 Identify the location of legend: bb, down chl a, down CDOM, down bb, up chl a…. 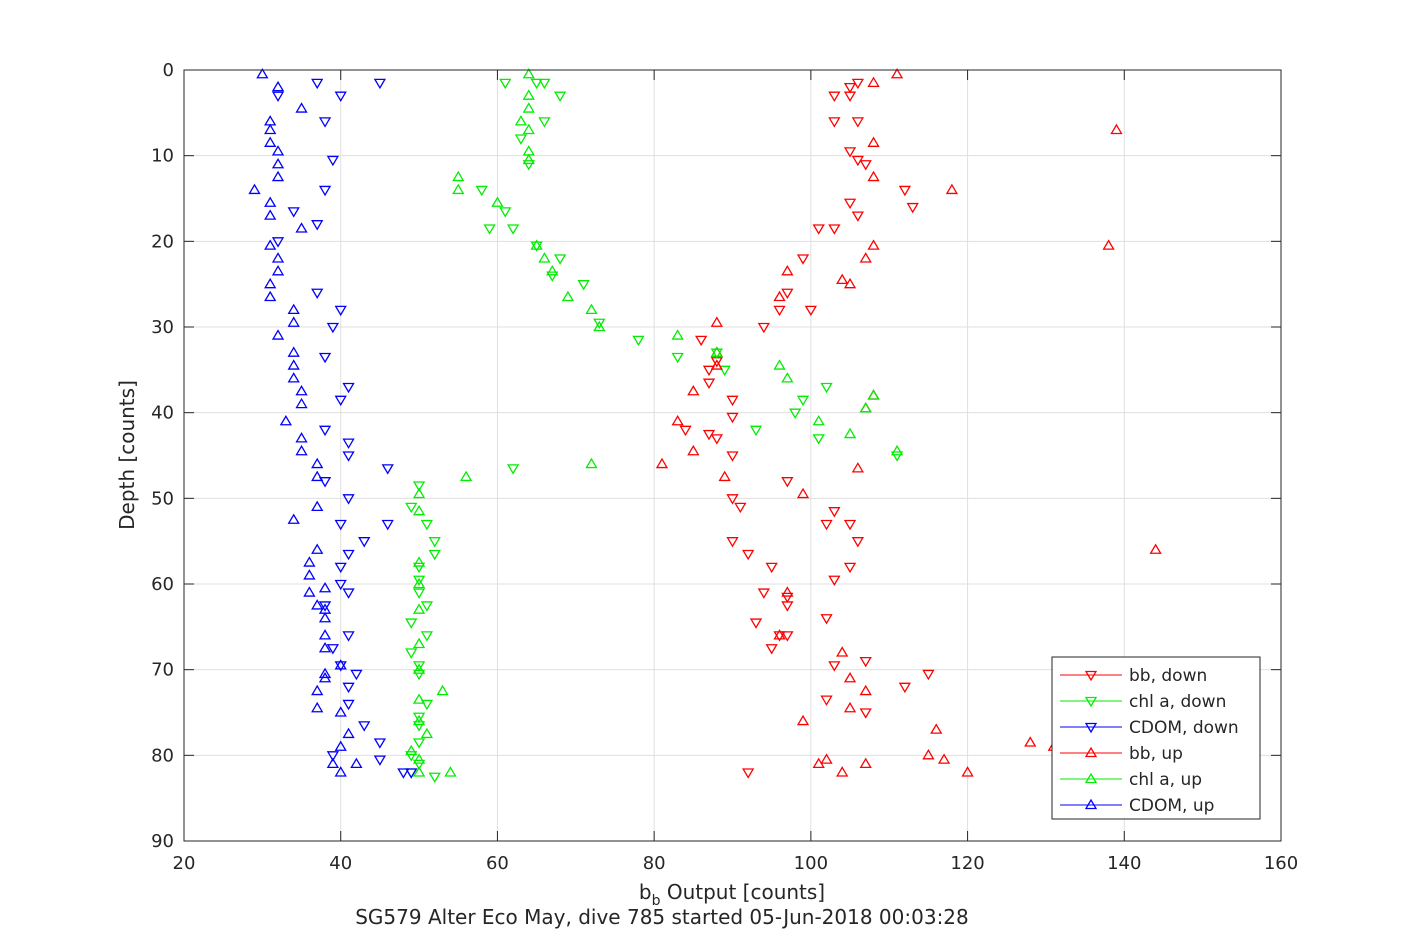
(1156, 738).